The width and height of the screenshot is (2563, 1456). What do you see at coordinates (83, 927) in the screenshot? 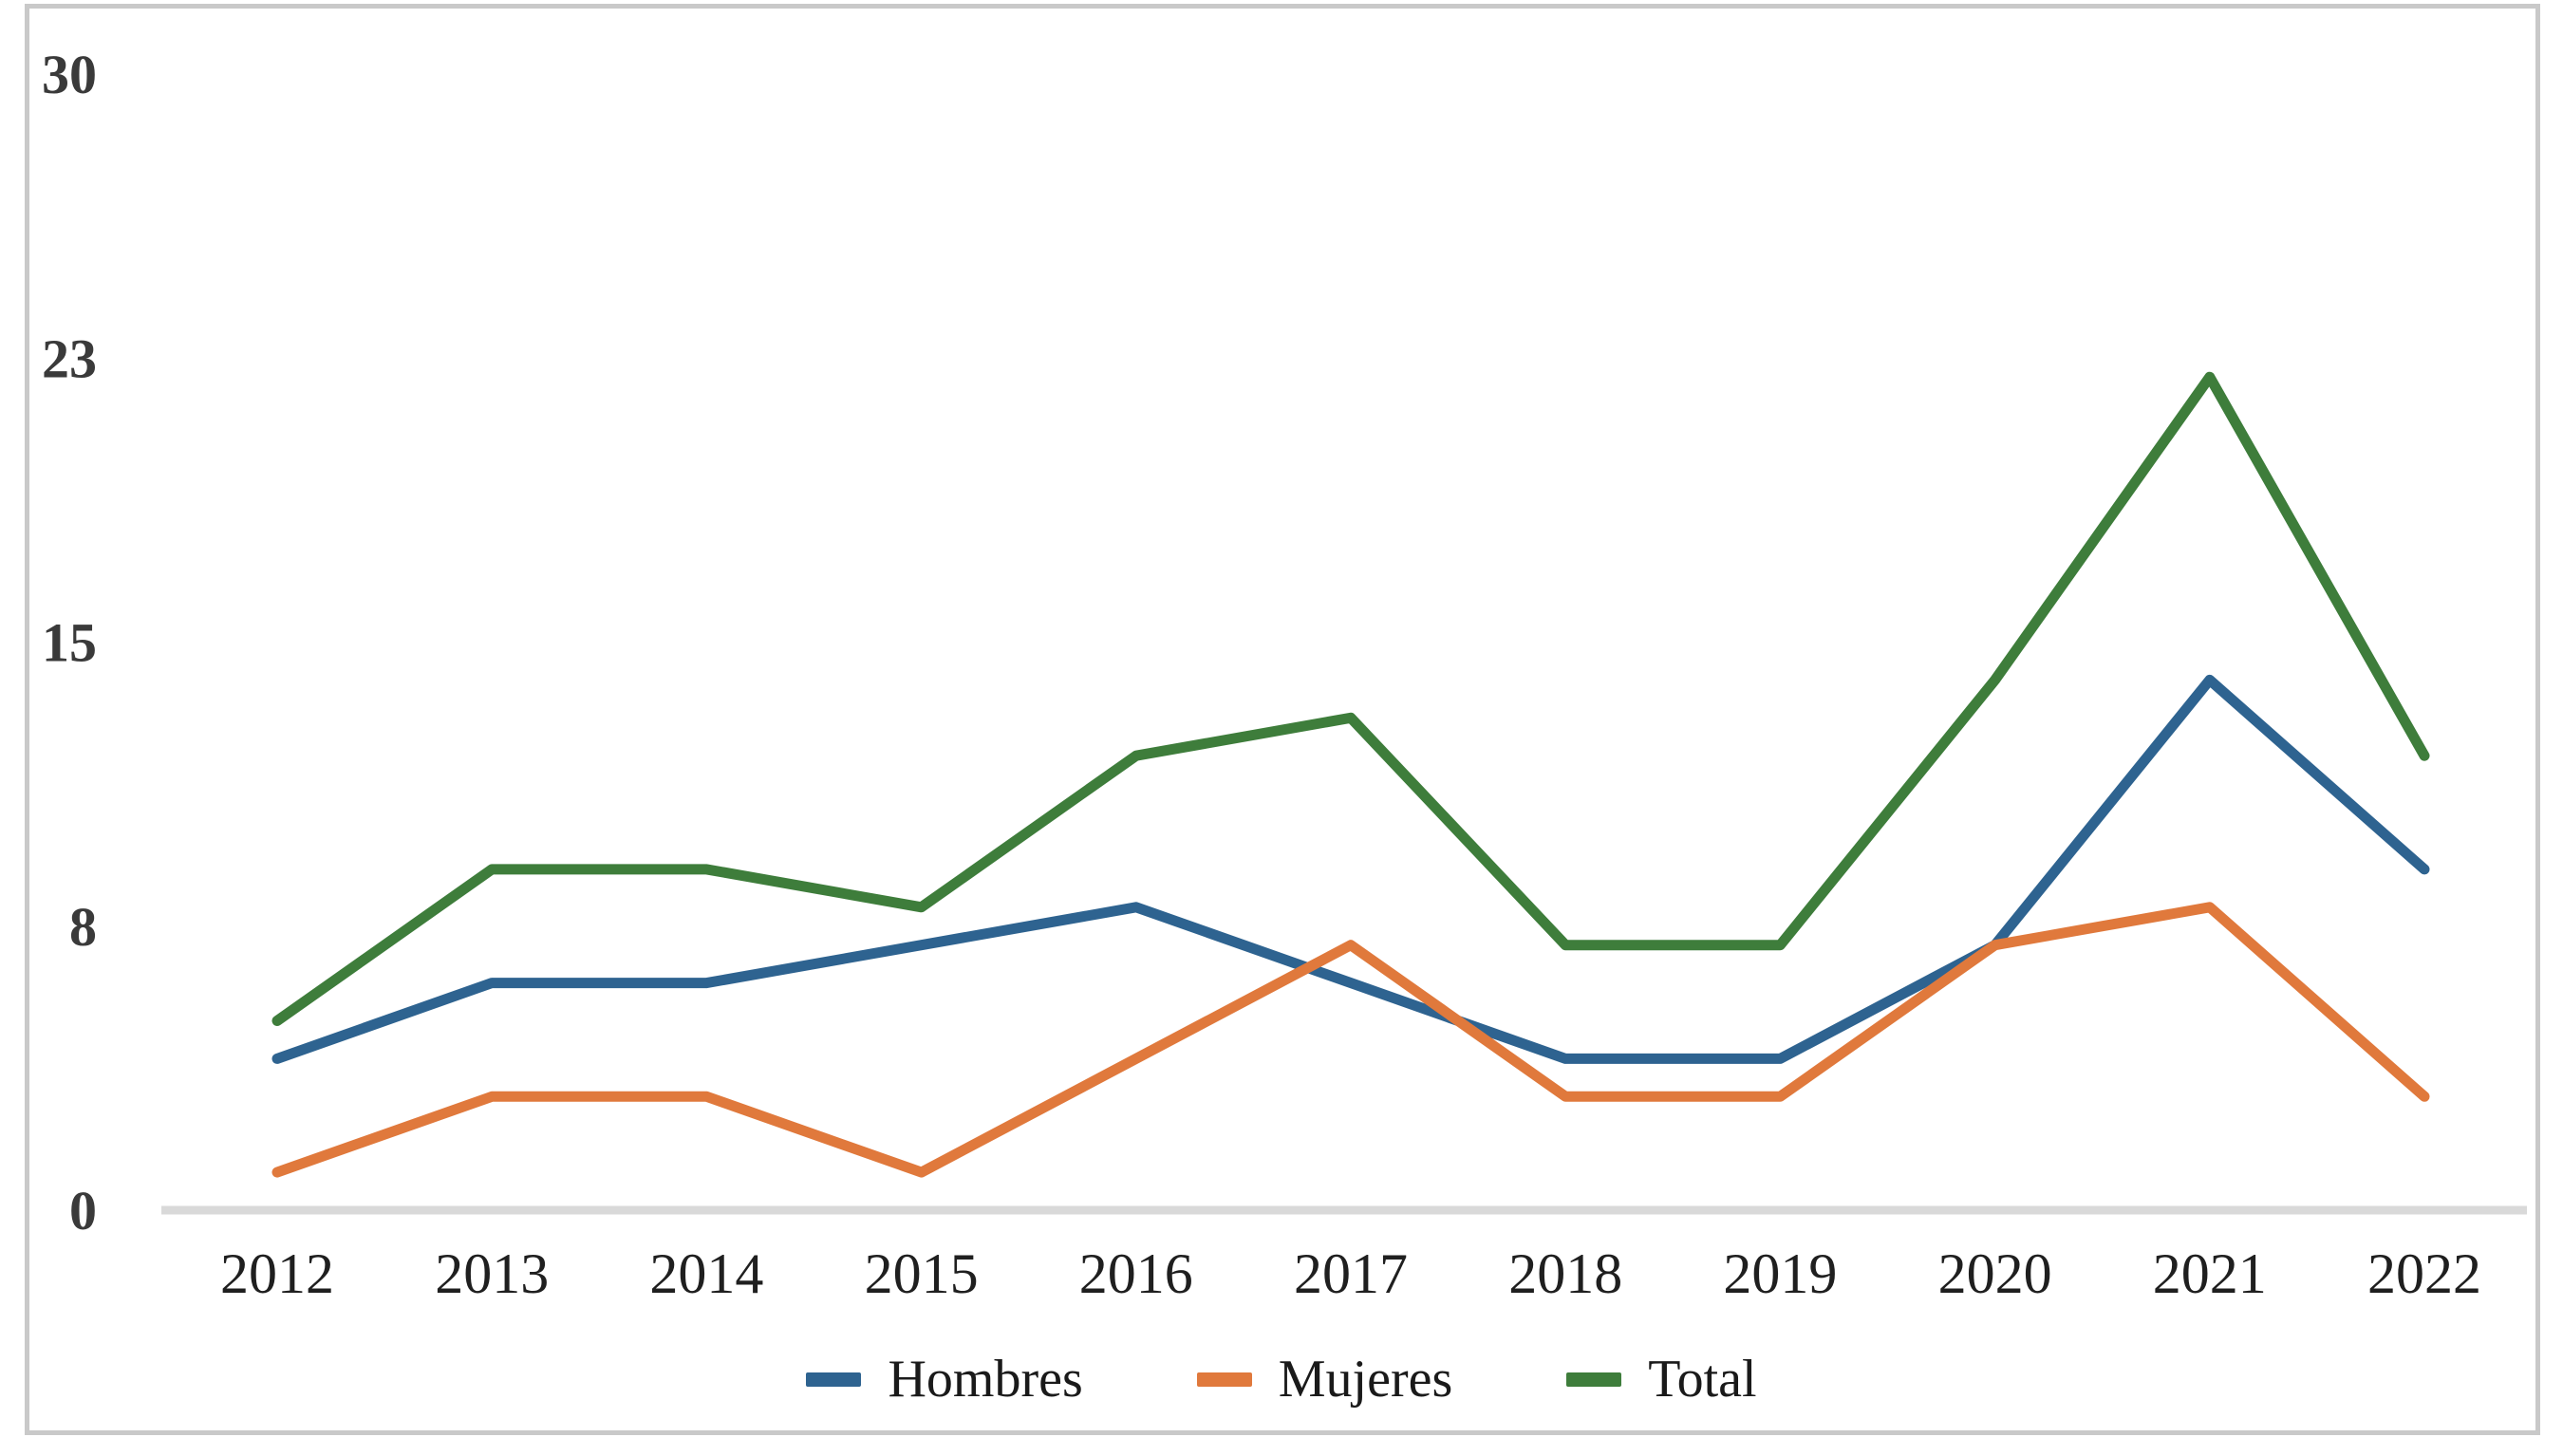
I see `y-tick-label: 8` at bounding box center [83, 927].